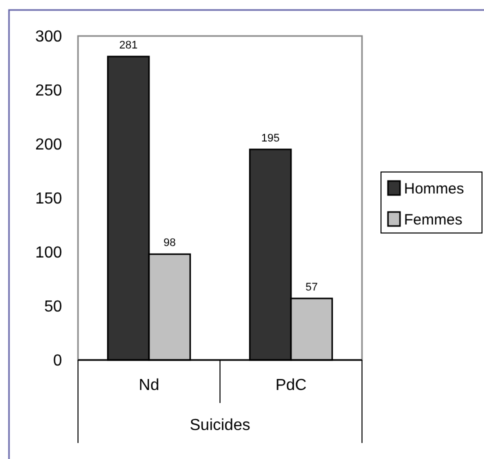  What do you see at coordinates (149, 385) in the screenshot?
I see `x-tick-label: Nd` at bounding box center [149, 385].